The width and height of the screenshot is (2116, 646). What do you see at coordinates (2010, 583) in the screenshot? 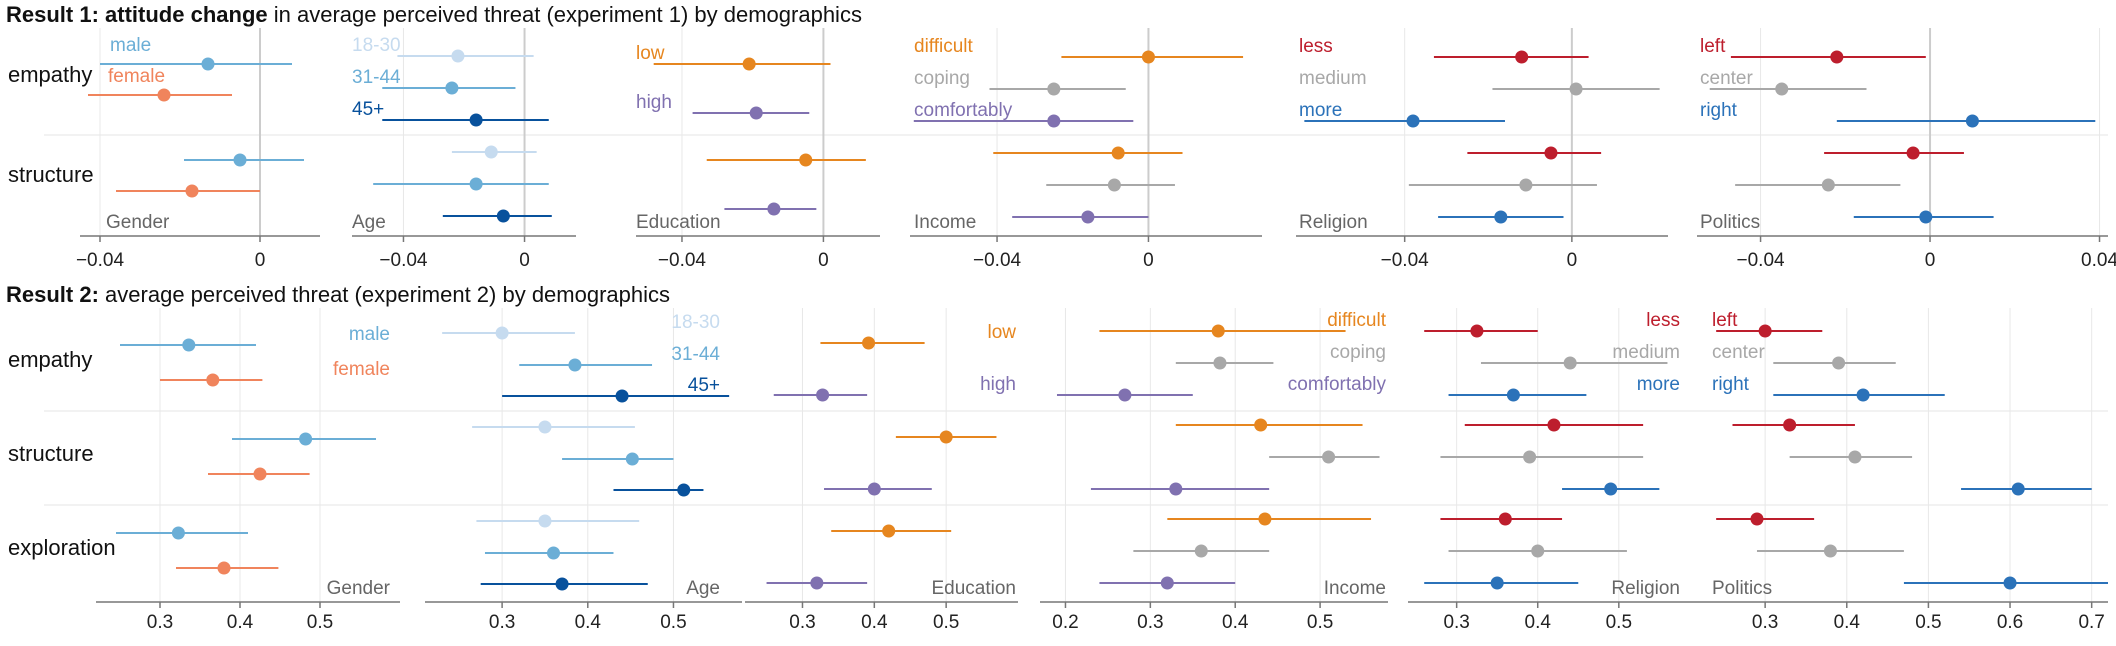
I see `result2-politics-exploration-point-right` at bounding box center [2010, 583].